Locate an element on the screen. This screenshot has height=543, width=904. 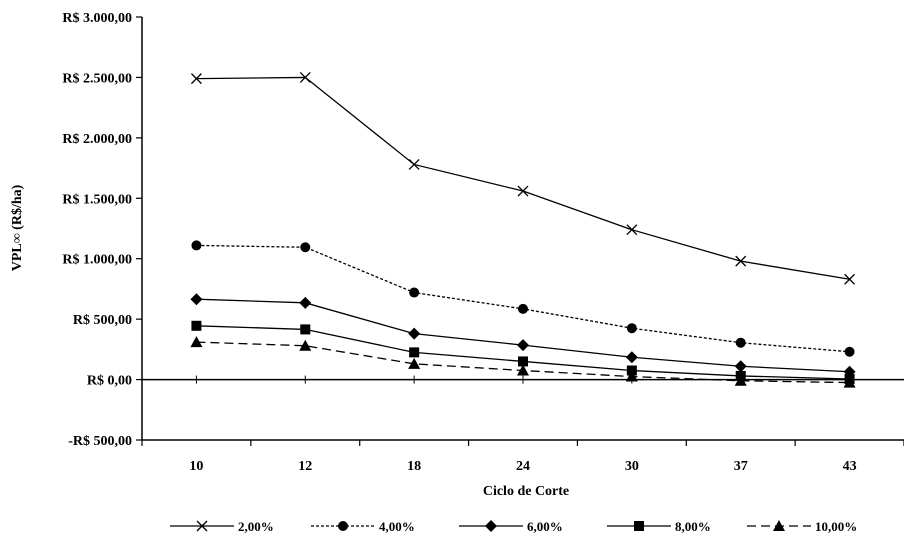
x-tick-label: 18 is located at coordinates (414, 466).